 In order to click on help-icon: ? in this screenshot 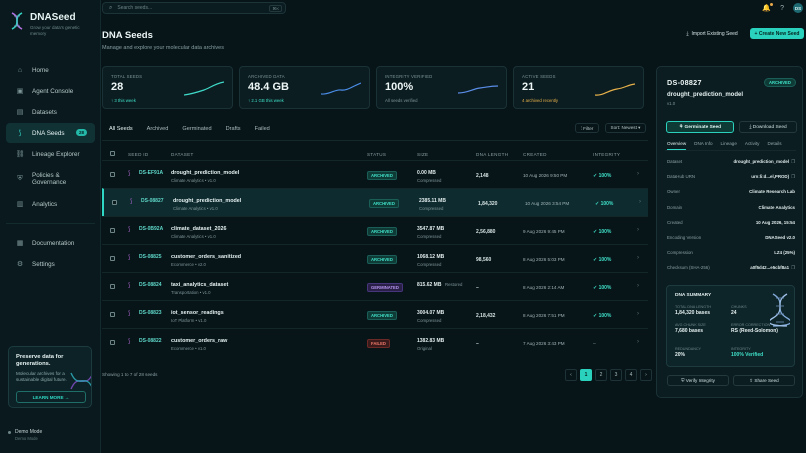, I will do `click(782, 8)`.